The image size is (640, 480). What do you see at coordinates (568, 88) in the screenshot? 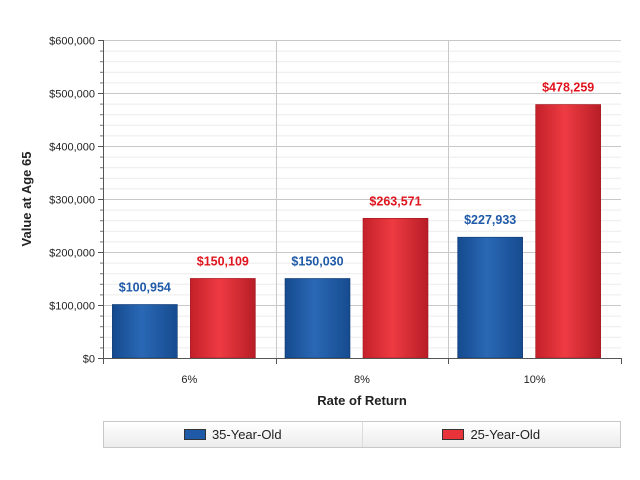
I see `data-label: $478,259` at bounding box center [568, 88].